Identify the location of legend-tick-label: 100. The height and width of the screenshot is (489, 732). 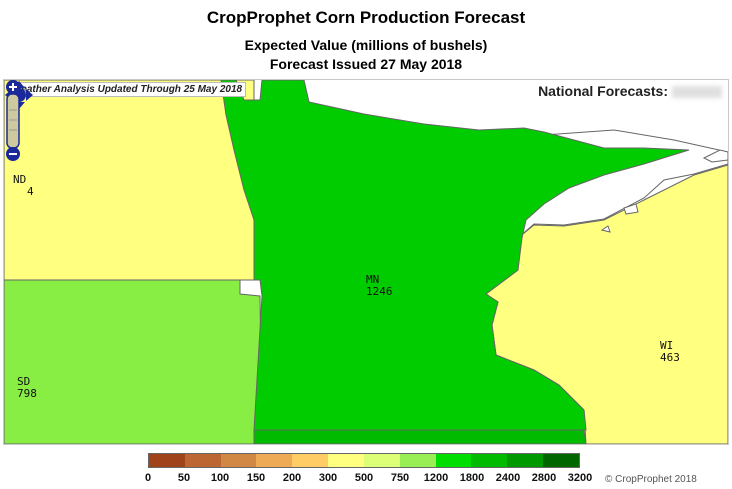
(220, 478).